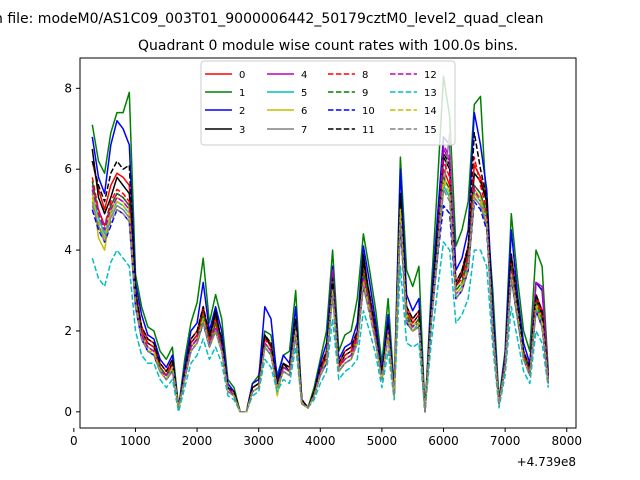  I want to click on legend-label-5: 5, so click(304, 93).